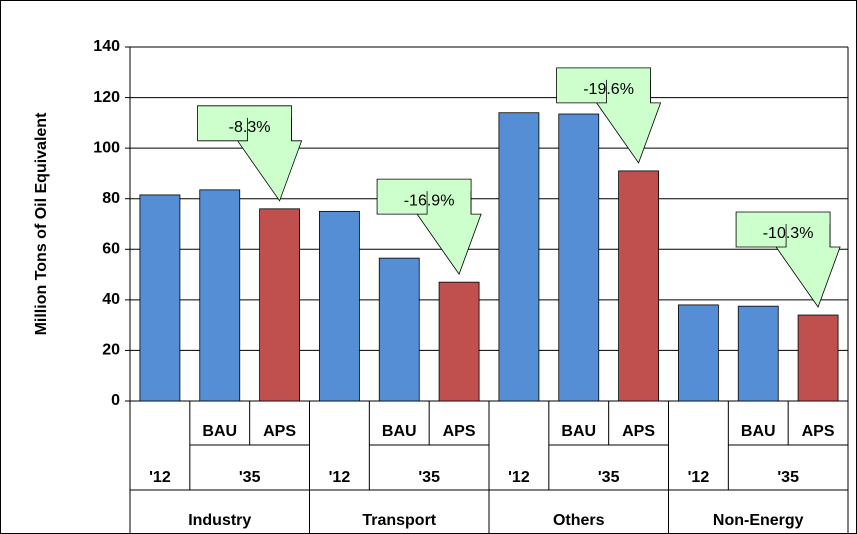  I want to click on annotation: -19.6%, so click(608, 89).